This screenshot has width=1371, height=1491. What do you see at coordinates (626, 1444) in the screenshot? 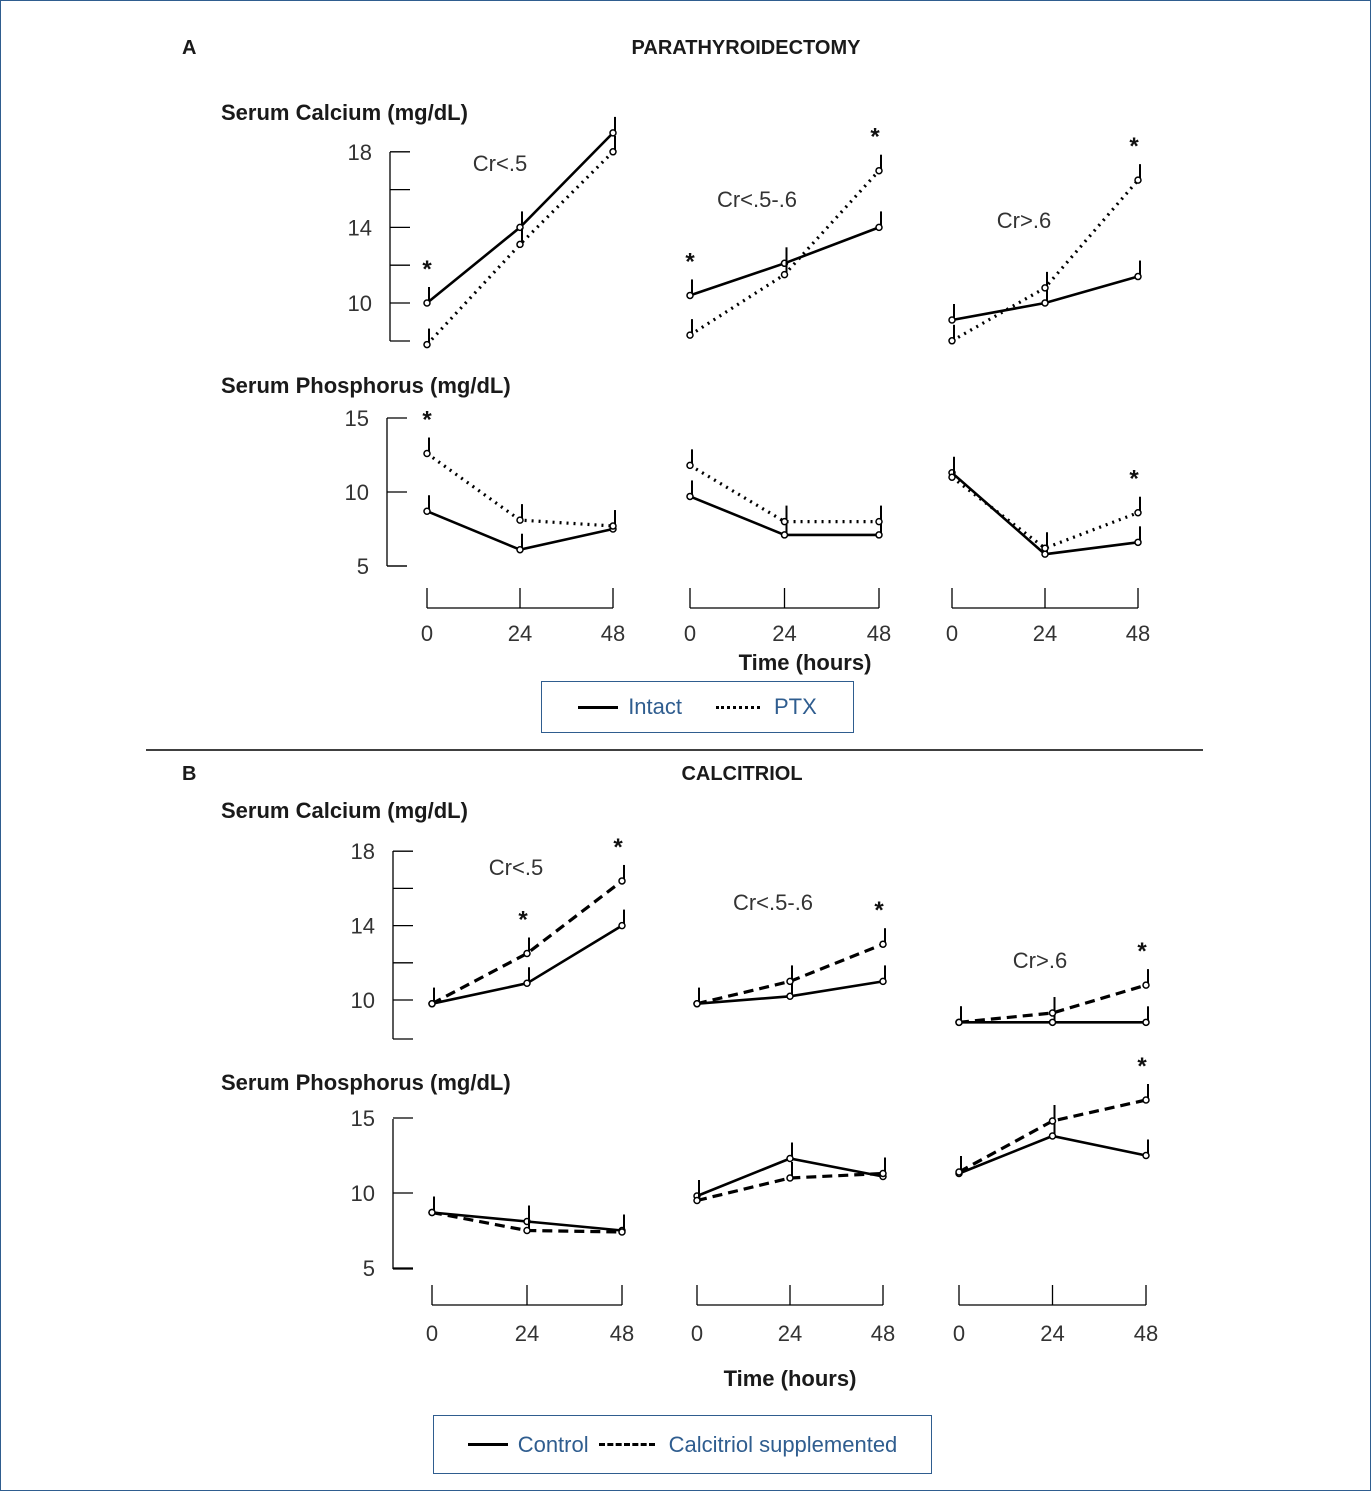
I see `legend-dashed-swatch` at bounding box center [626, 1444].